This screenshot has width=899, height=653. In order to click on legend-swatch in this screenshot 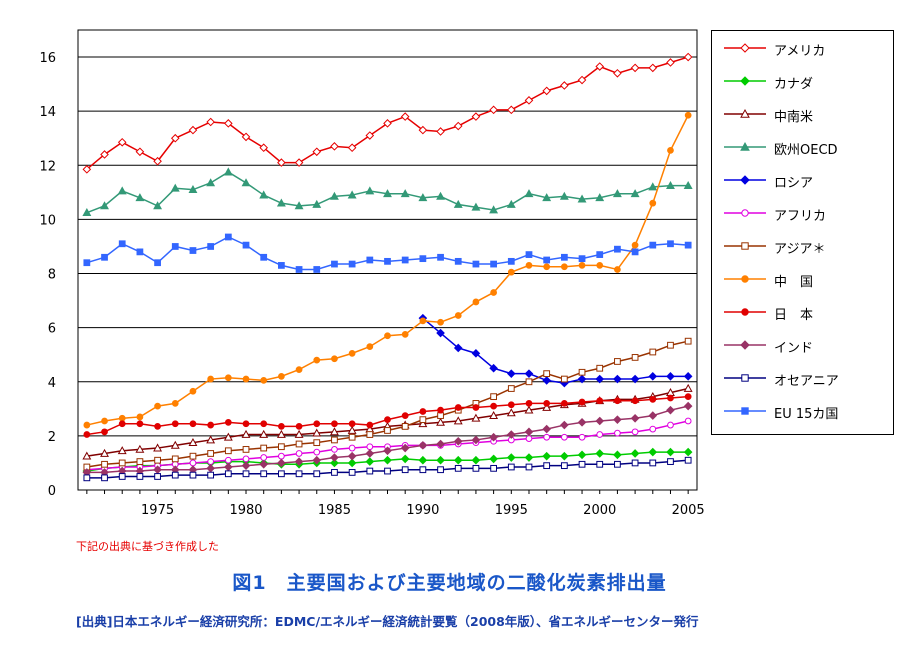, I will do `click(745, 345)`.